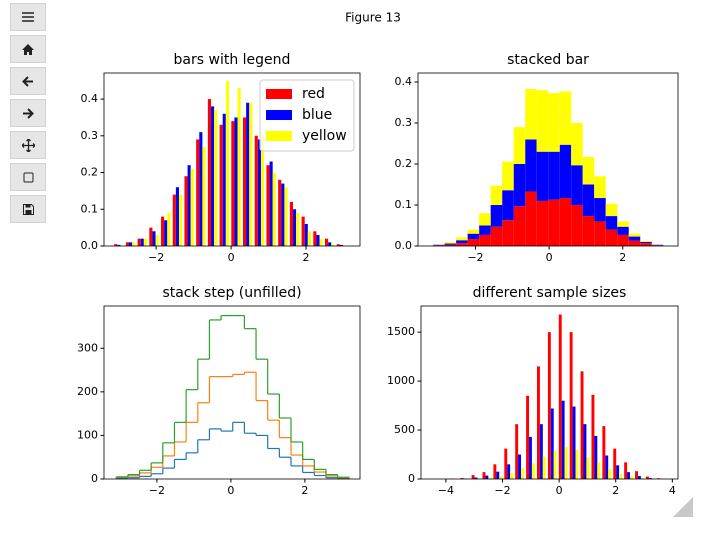 This screenshot has width=706, height=554. What do you see at coordinates (324, 136) in the screenshot?
I see `legend-label: yellow` at bounding box center [324, 136].